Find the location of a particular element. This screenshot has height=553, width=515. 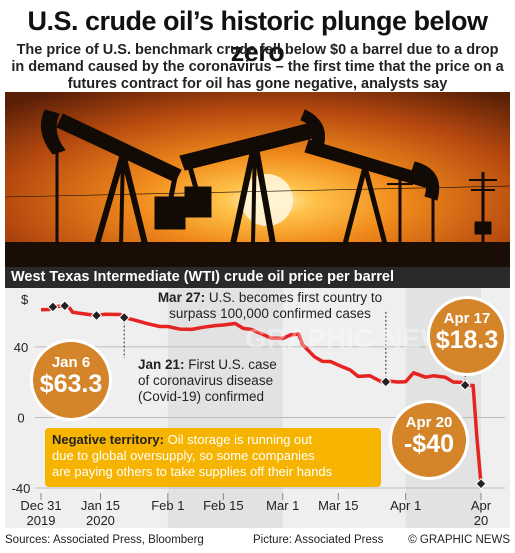

callout-apr20-date: Apr 20 is located at coordinates (429, 422).